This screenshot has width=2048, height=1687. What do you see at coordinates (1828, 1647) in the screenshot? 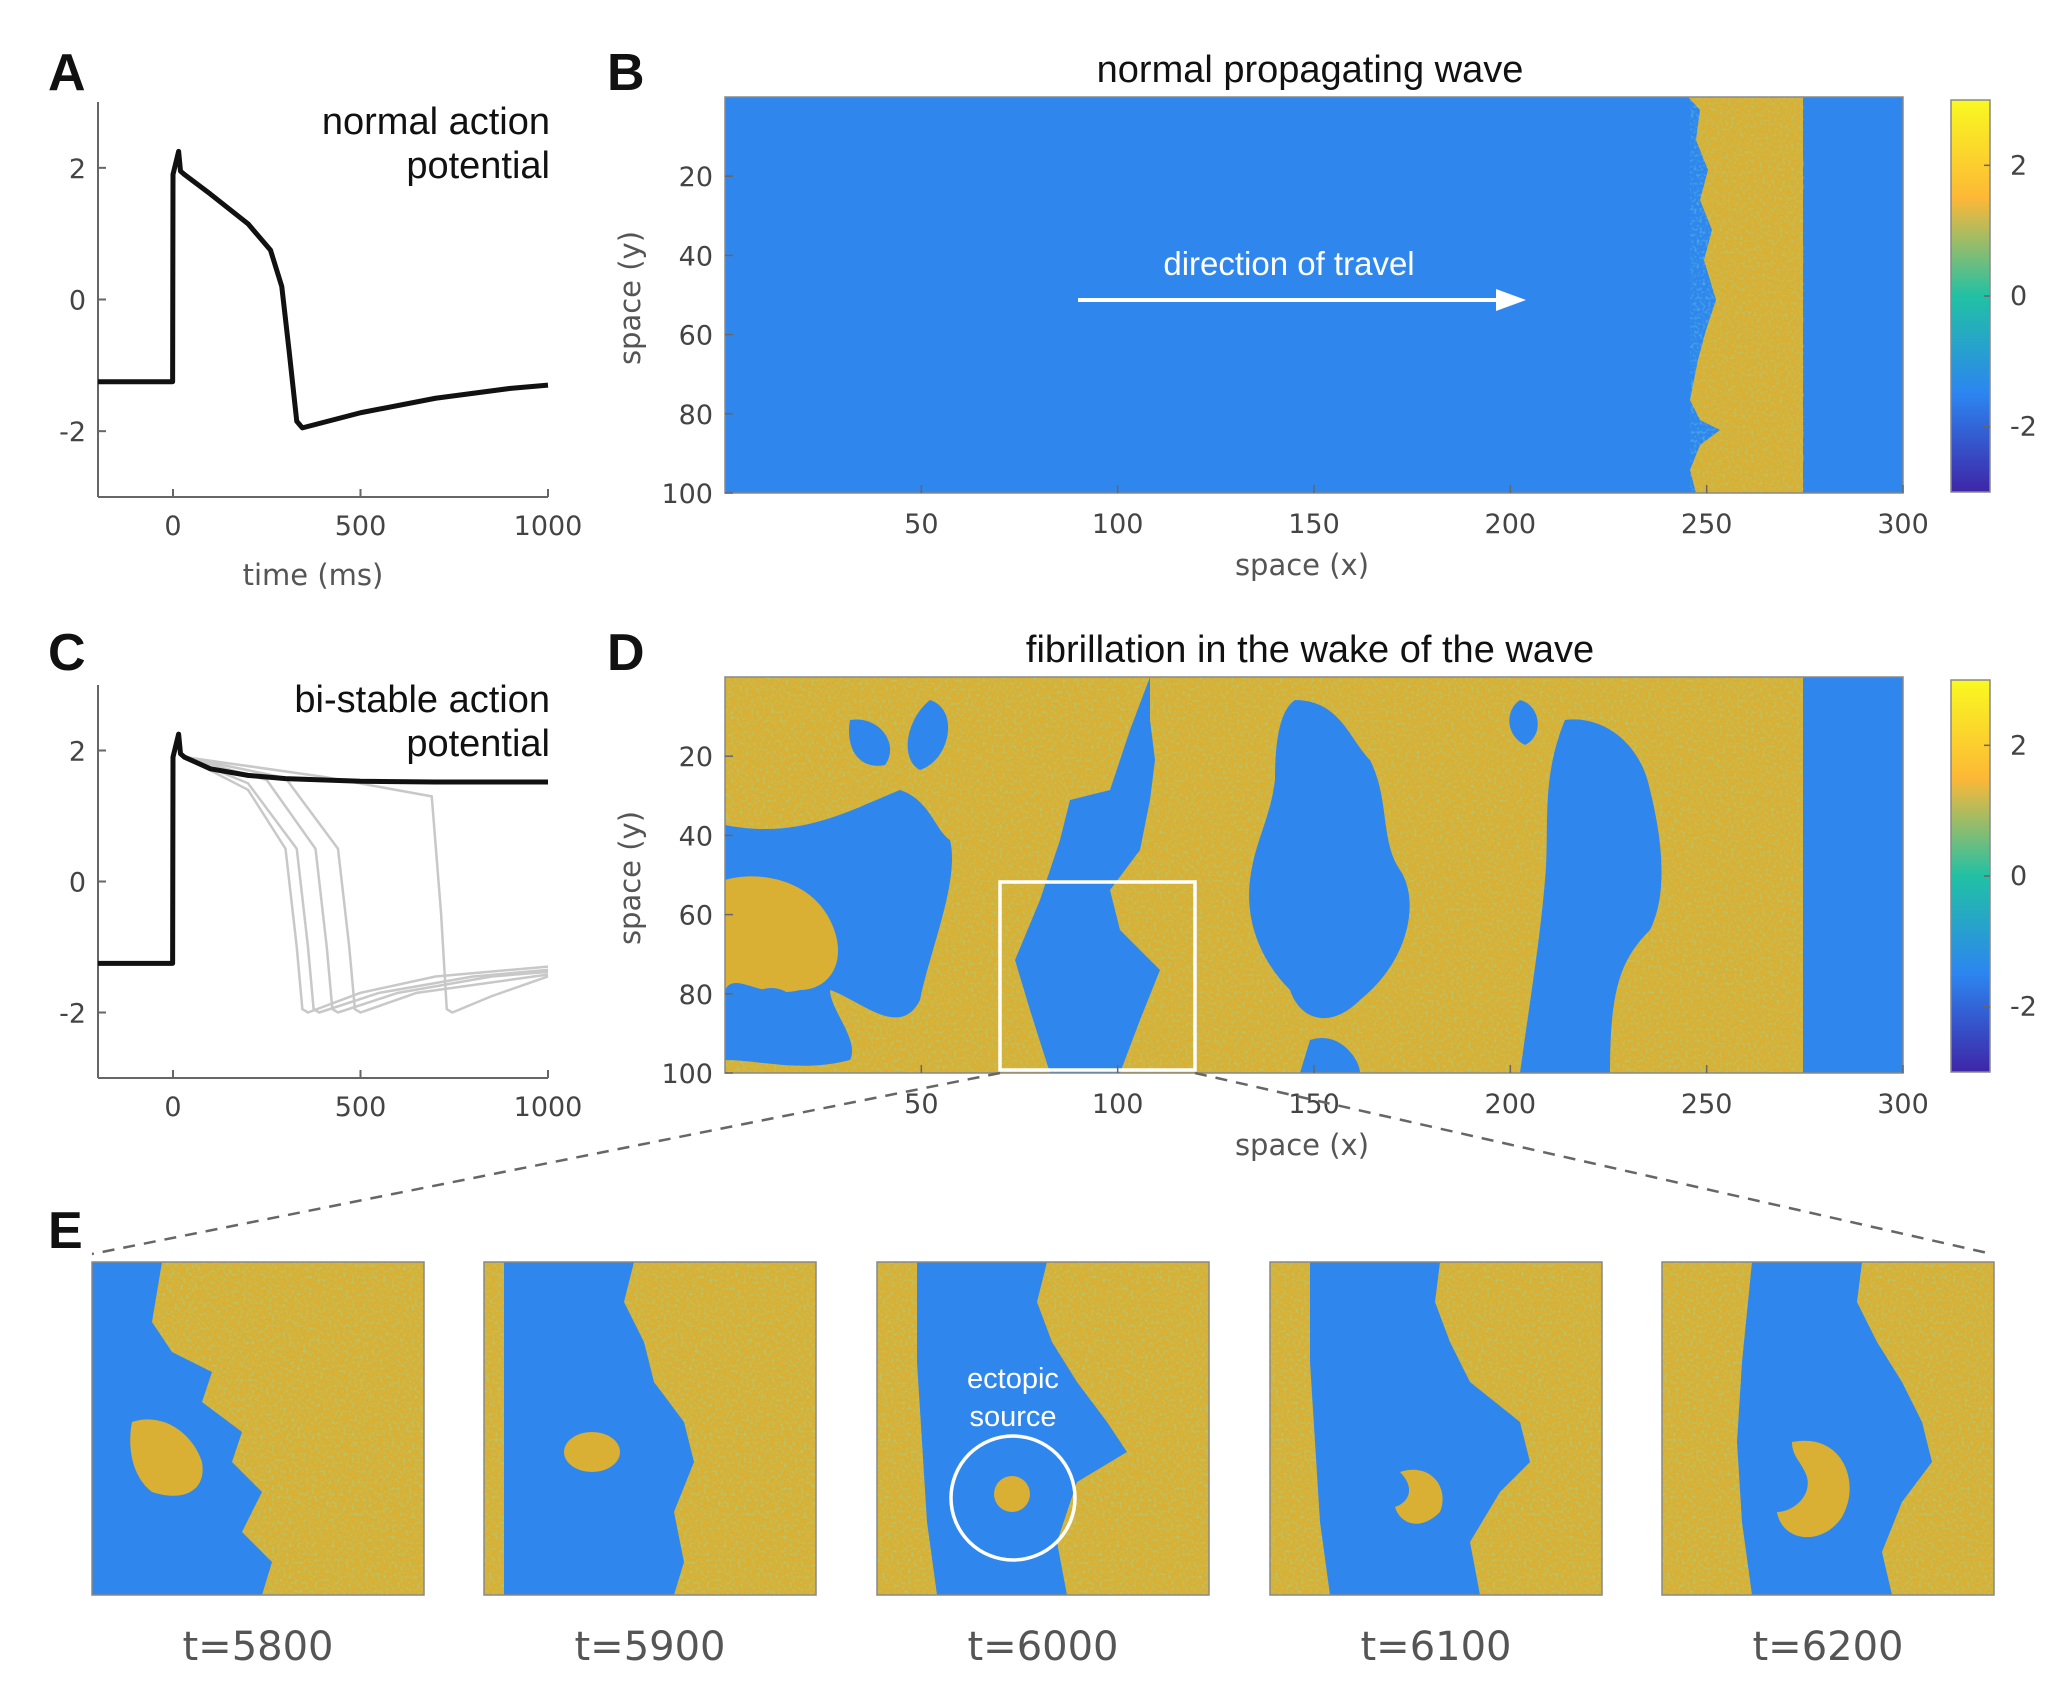
I see `snapshot-time-label: t=6200` at bounding box center [1828, 1647].